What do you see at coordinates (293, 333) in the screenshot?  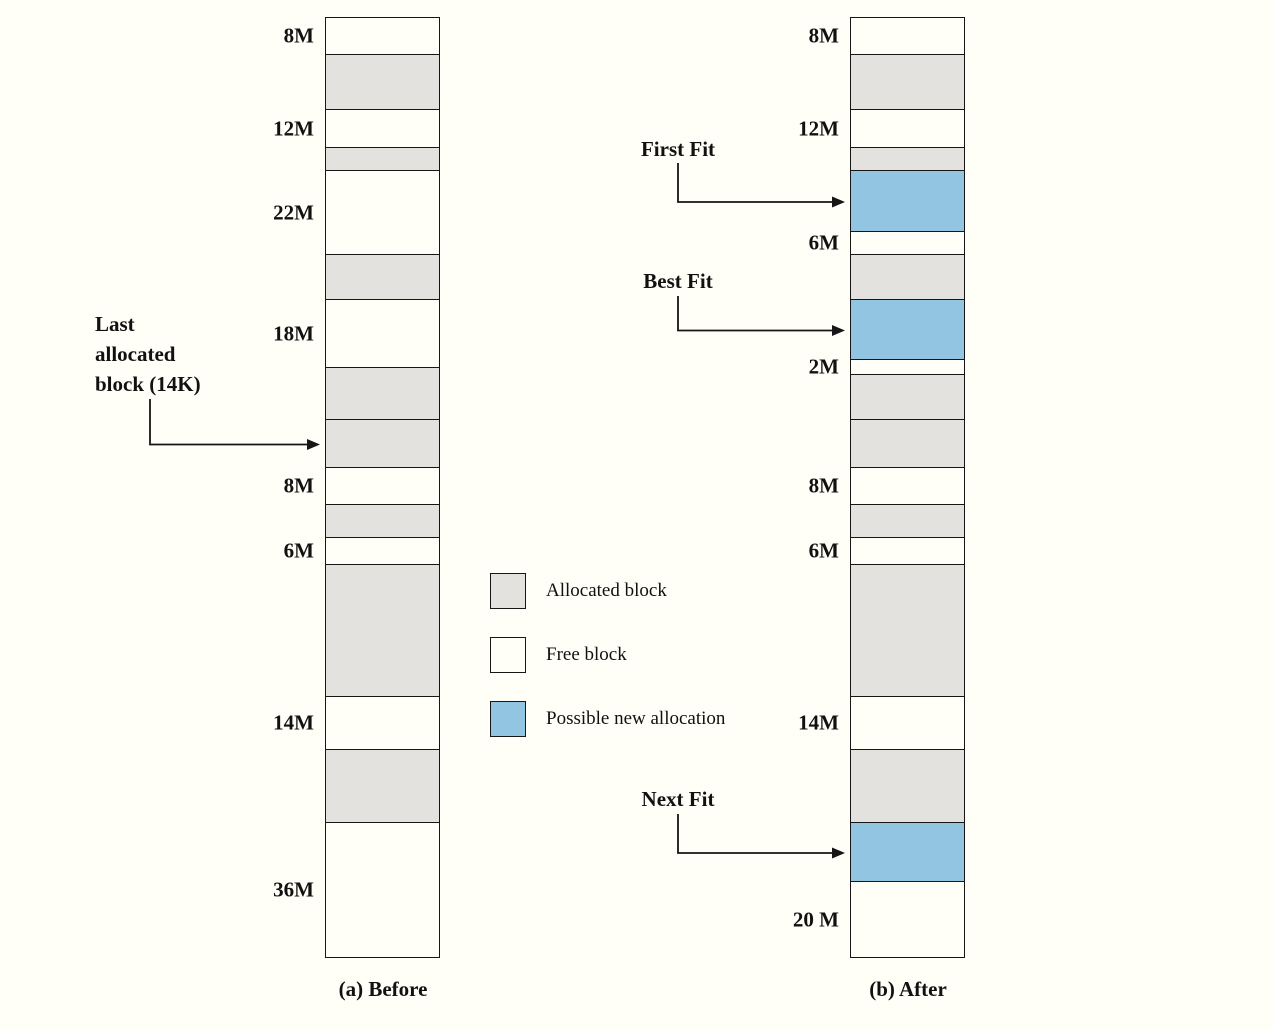 I see `block-size-label: 18M` at bounding box center [293, 333].